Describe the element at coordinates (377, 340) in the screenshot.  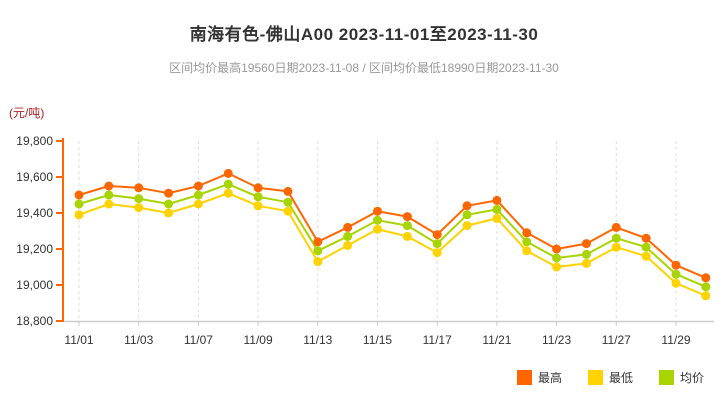
I see `x-axis-label: 11/15` at that location.